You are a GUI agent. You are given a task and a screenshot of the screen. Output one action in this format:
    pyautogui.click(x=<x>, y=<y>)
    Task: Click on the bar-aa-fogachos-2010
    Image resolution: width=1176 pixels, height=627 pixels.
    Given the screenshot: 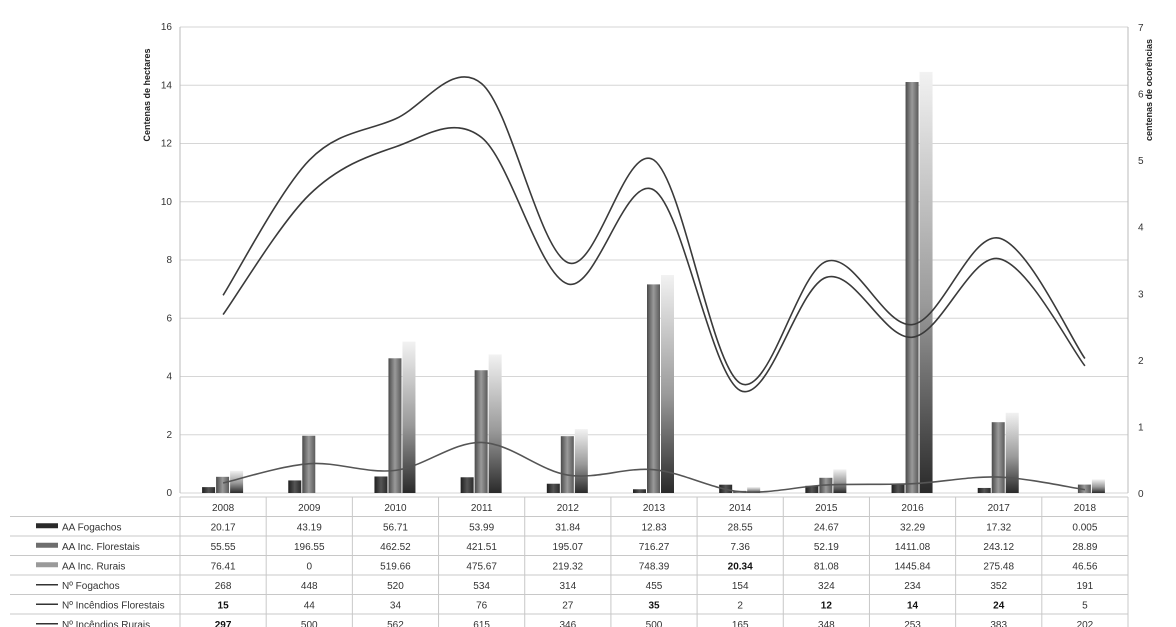 What is the action you would take?
    pyautogui.click(x=381, y=484)
    